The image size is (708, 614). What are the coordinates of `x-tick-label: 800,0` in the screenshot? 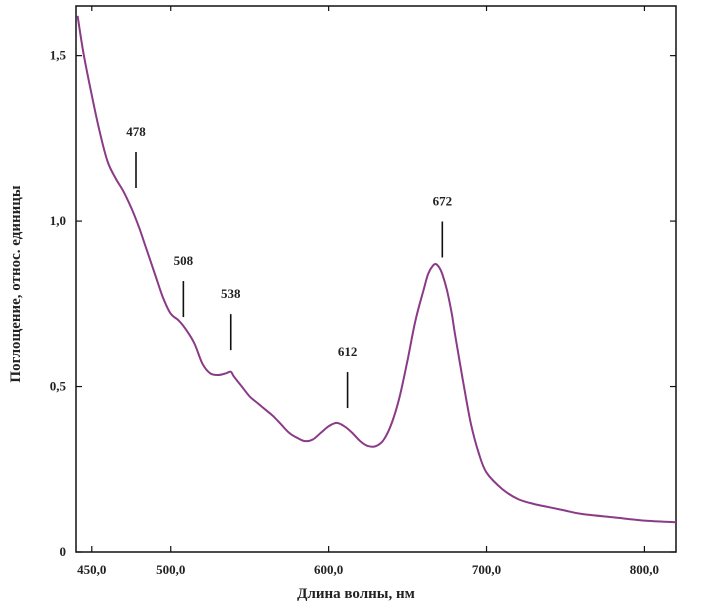 It's located at (644, 569).